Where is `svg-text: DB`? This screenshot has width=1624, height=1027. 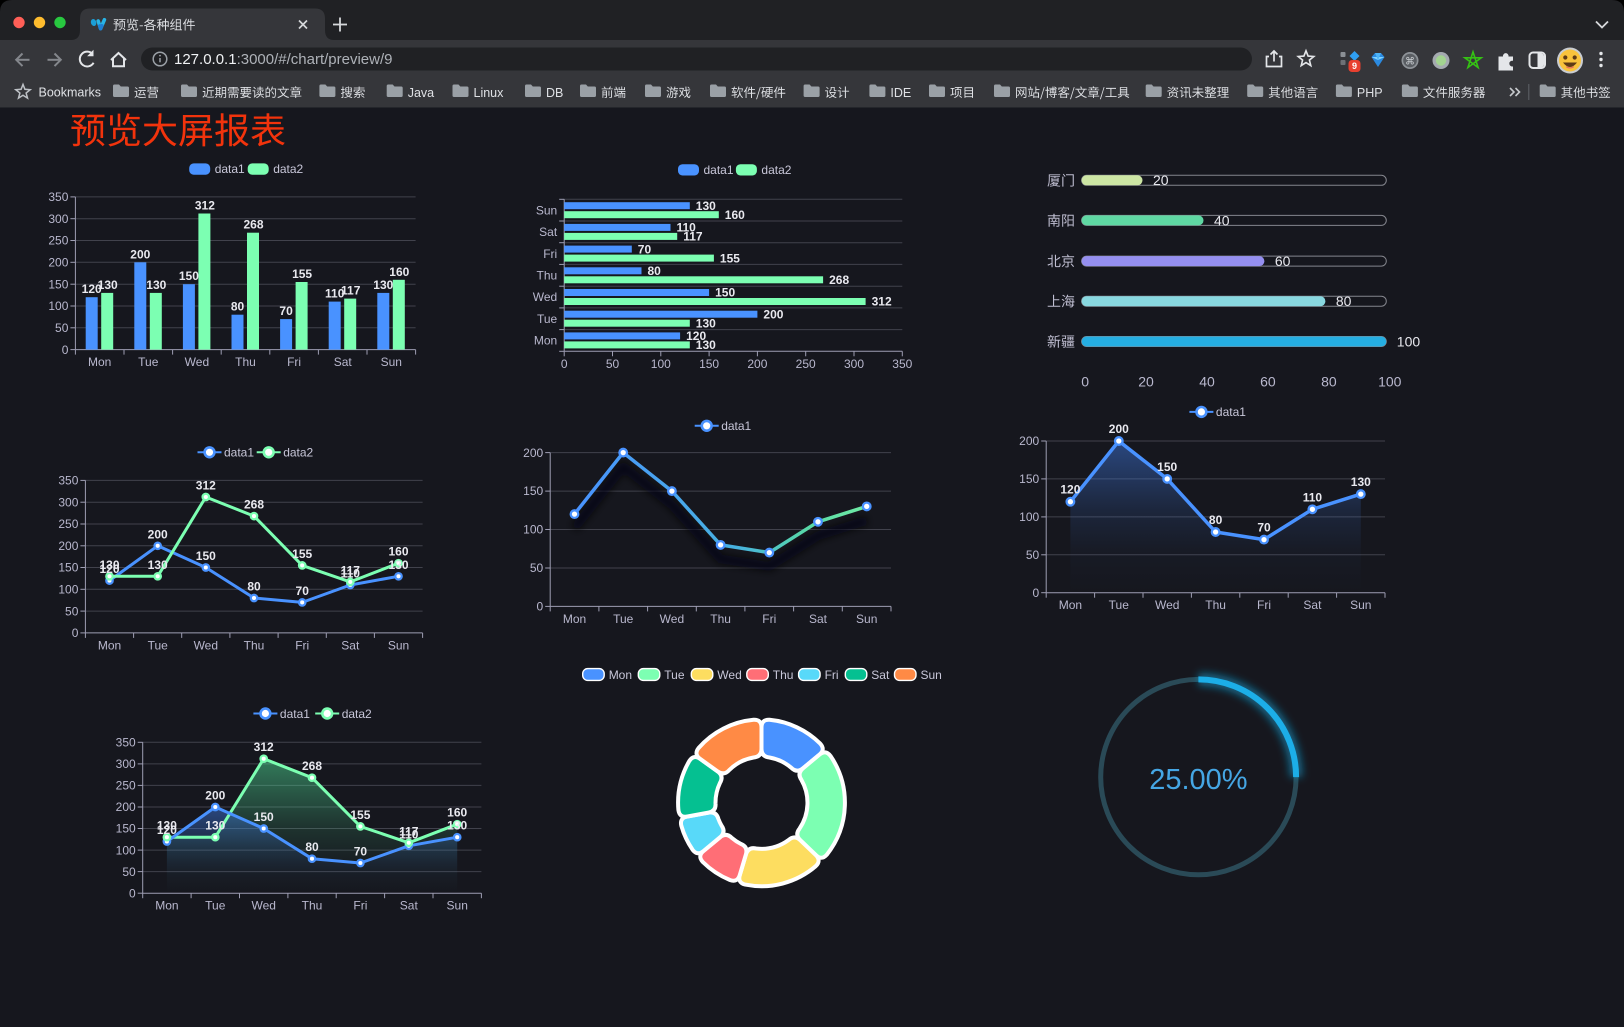
svg-text: DB is located at coordinates (554, 93).